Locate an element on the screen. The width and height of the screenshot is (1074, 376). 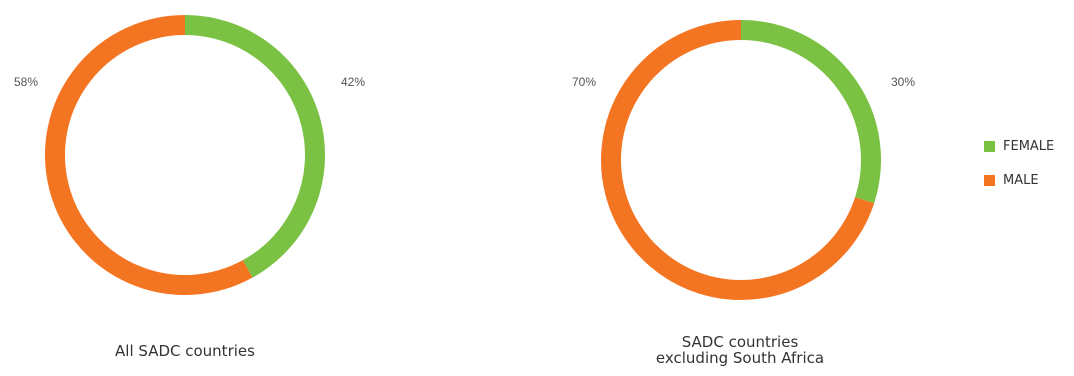
legend-item-male: MALE is located at coordinates (1019, 180).